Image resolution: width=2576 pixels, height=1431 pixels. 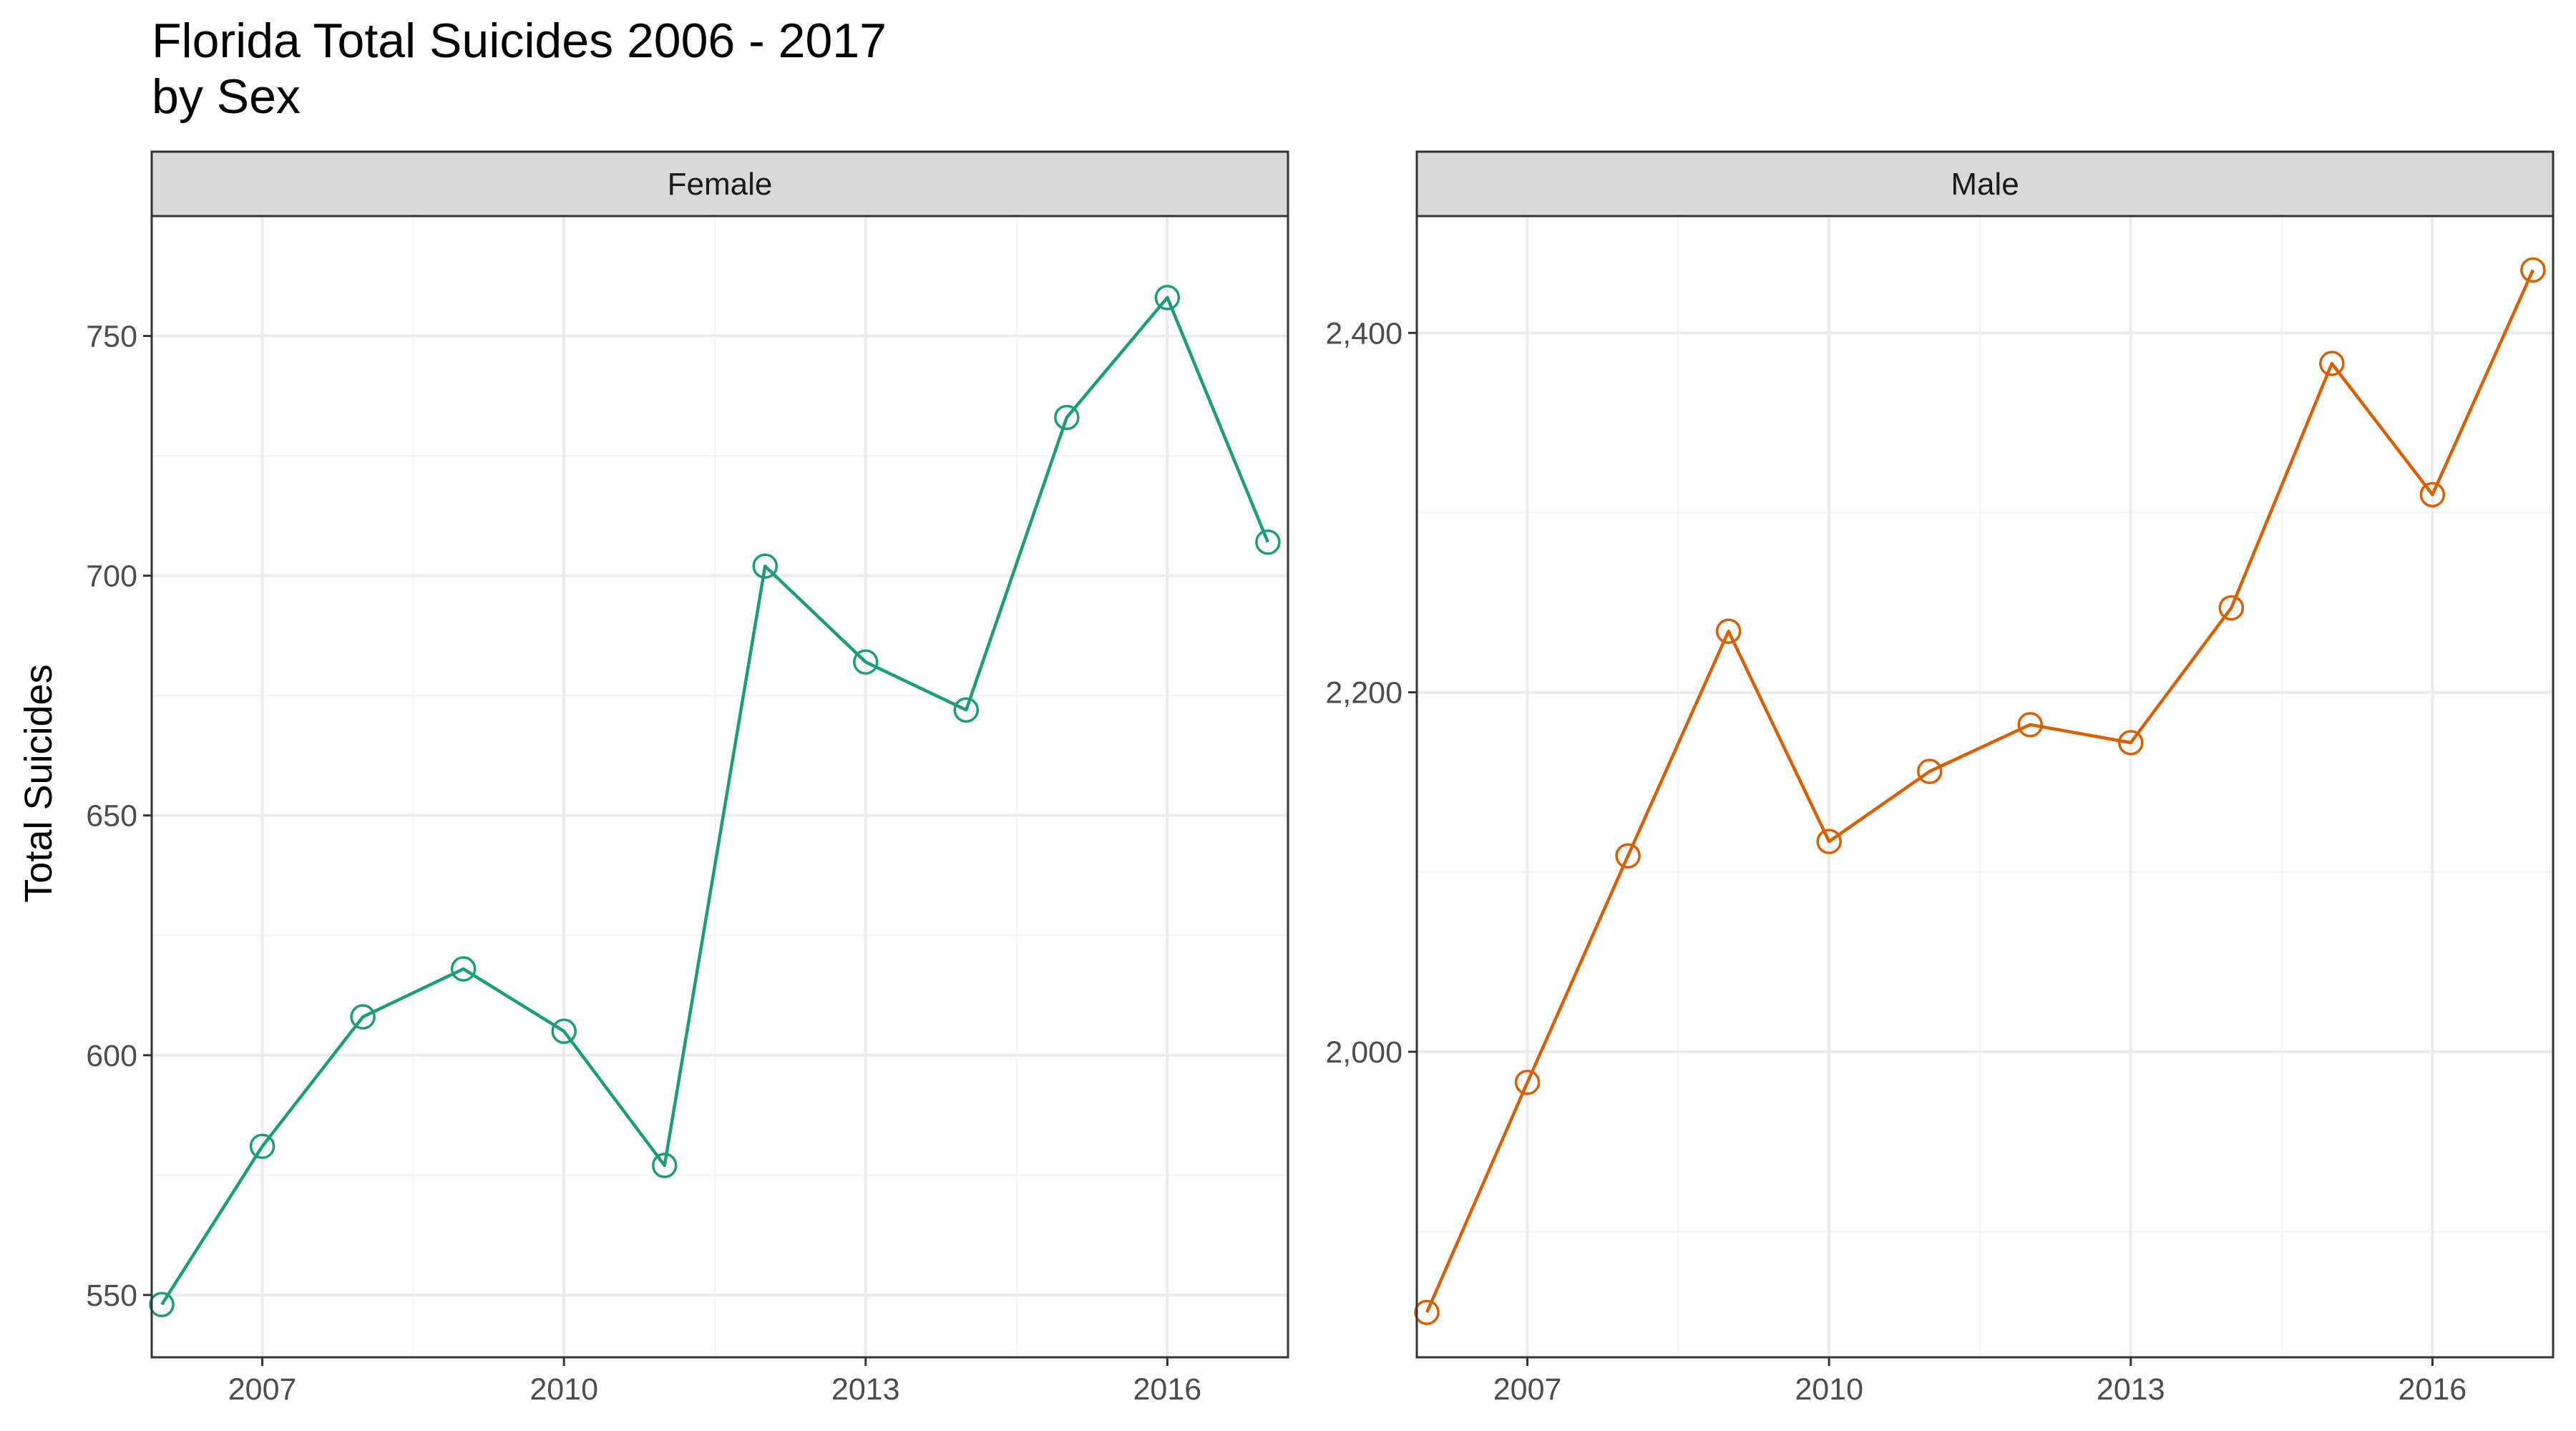 I want to click on y-tick-label: 2,200, so click(x=1363, y=693).